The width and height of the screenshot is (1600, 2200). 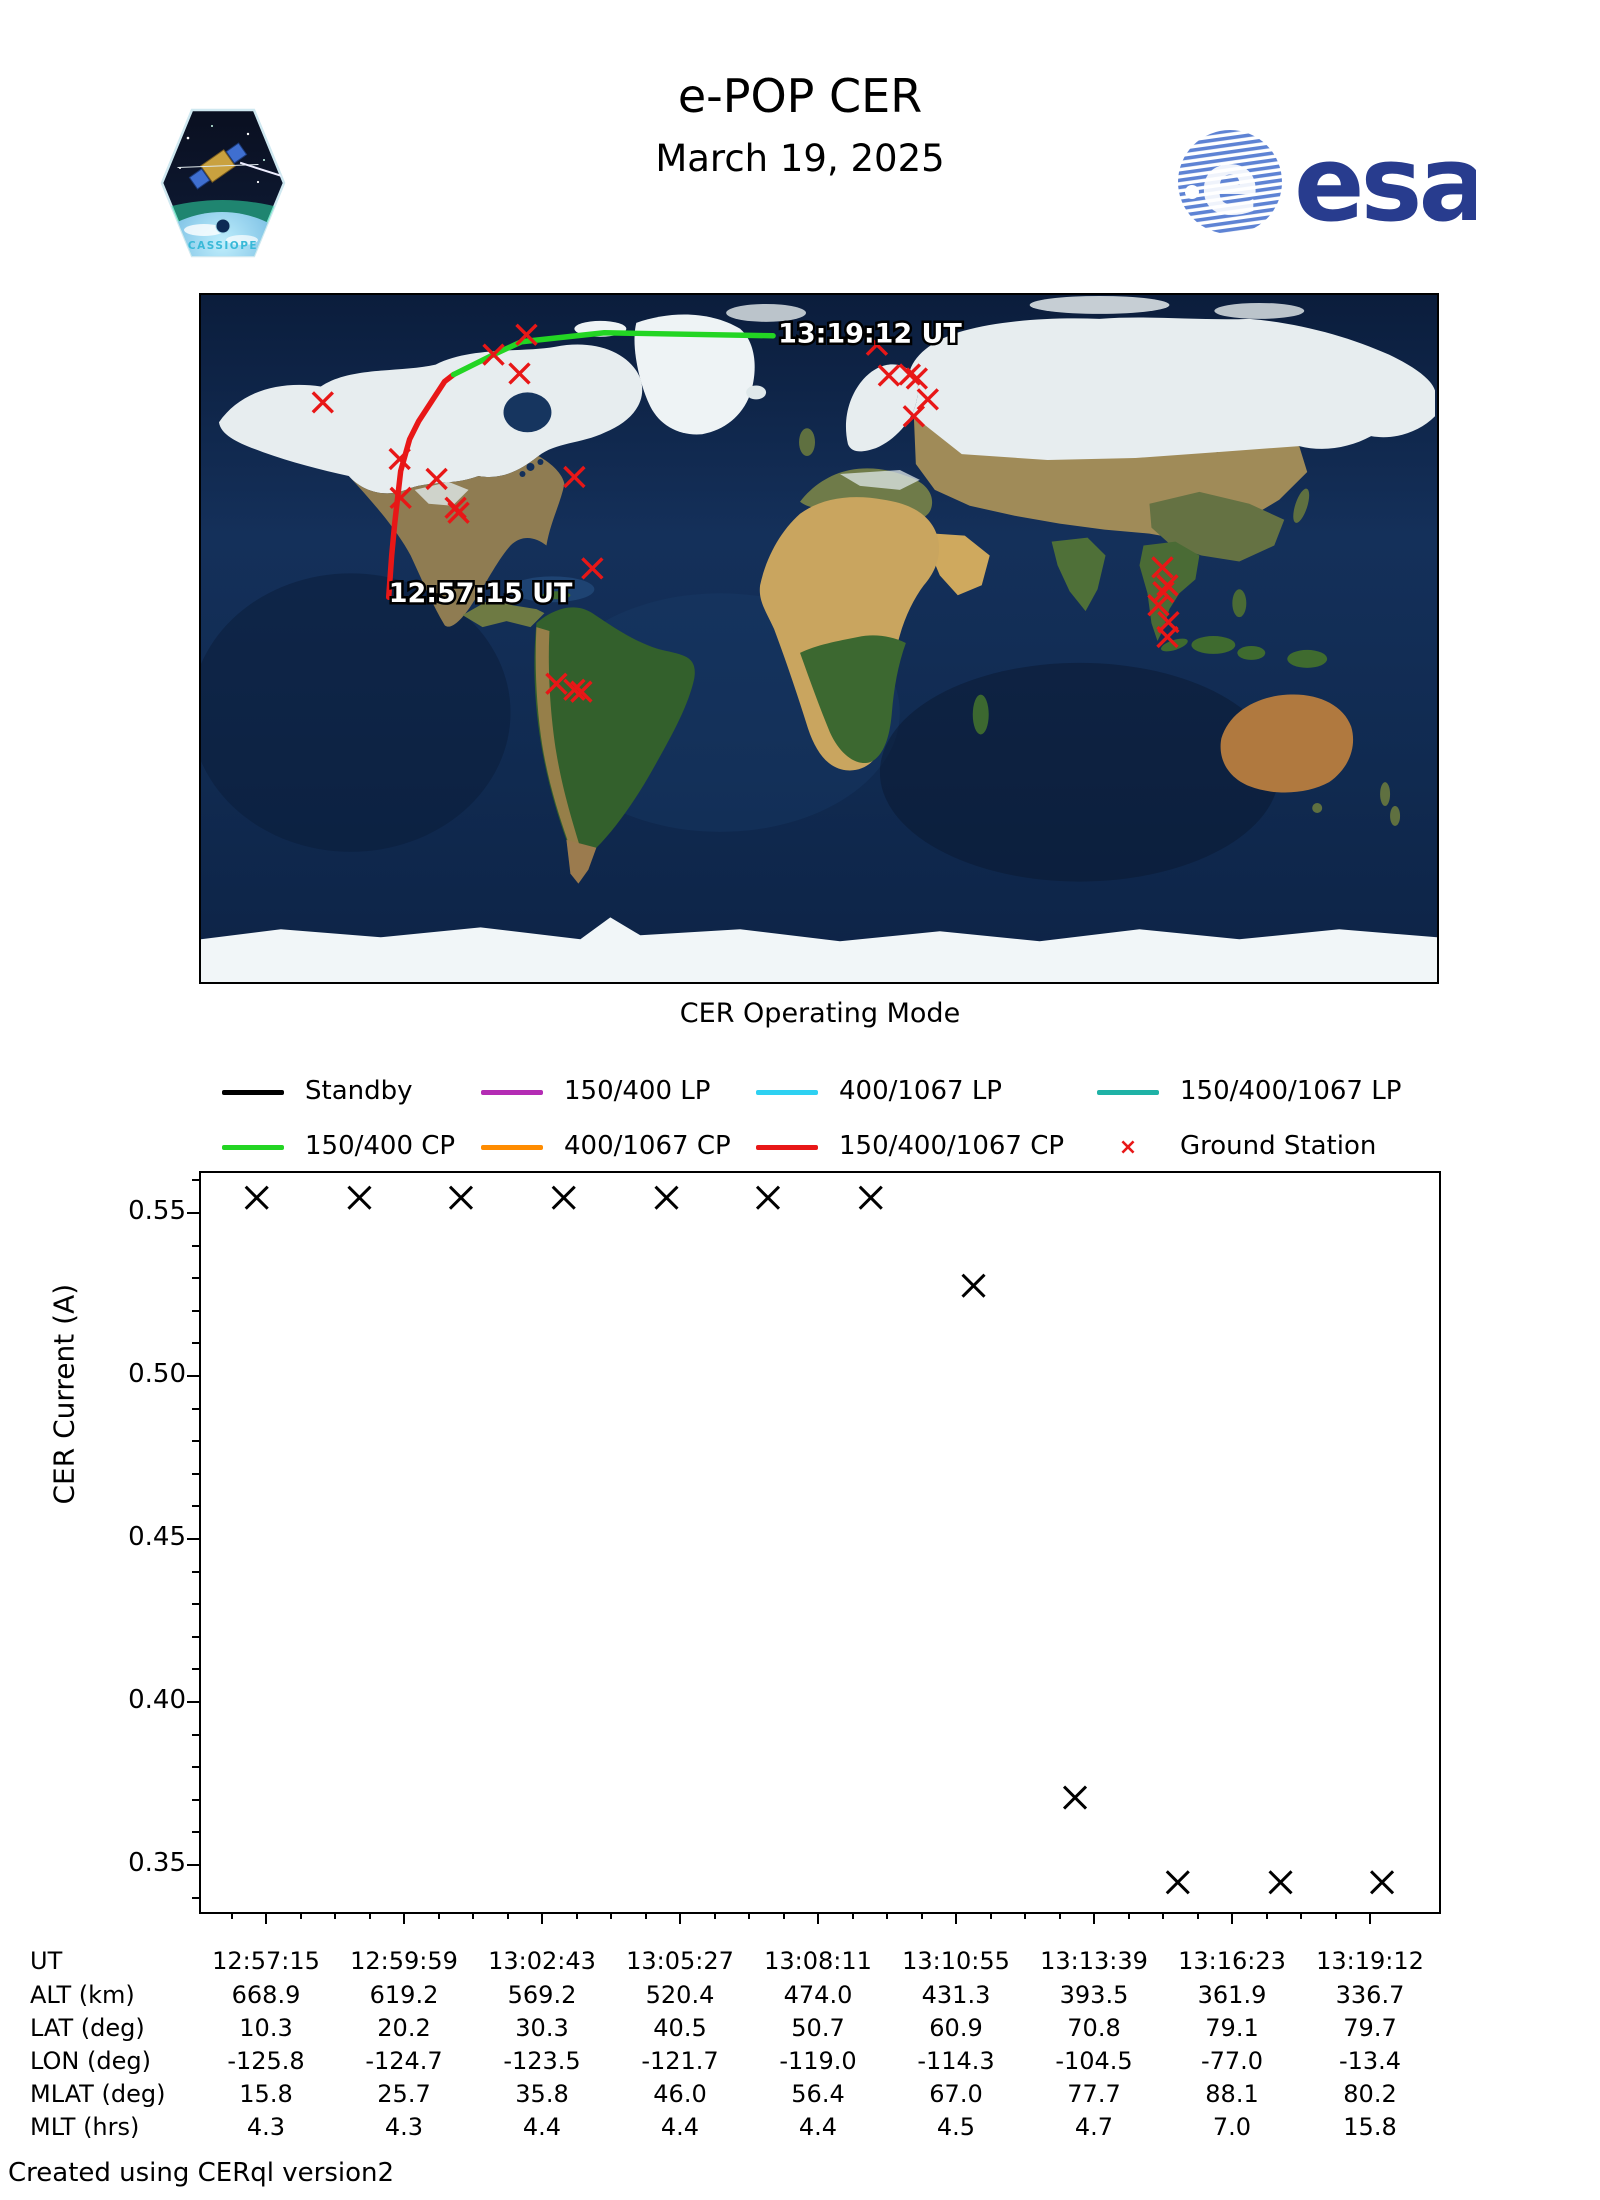 I want to click on legend-label: Ground Station, so click(x=1278, y=1146).